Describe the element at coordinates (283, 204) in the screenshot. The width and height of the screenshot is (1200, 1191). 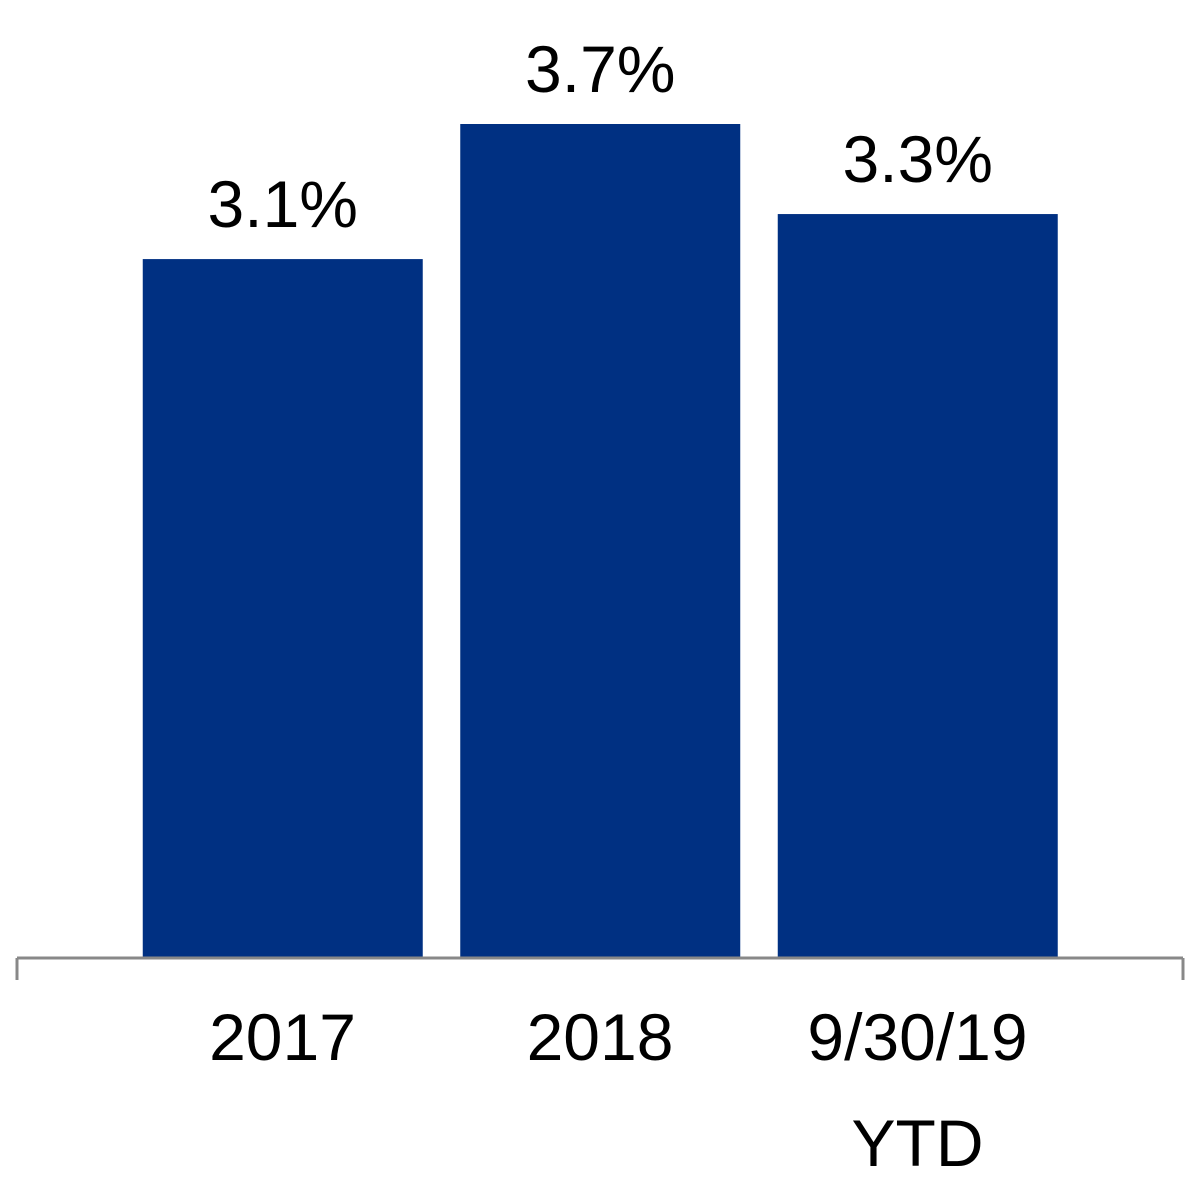
I see `value-label: 3.1%` at that location.